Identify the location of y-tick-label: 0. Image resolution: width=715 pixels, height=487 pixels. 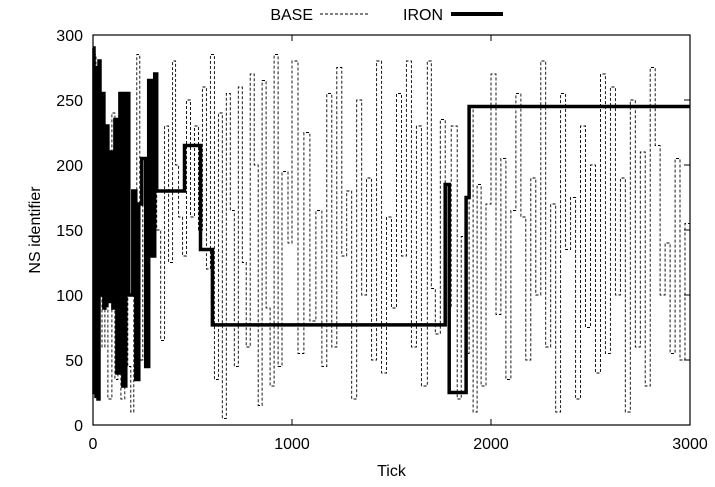
(78, 426).